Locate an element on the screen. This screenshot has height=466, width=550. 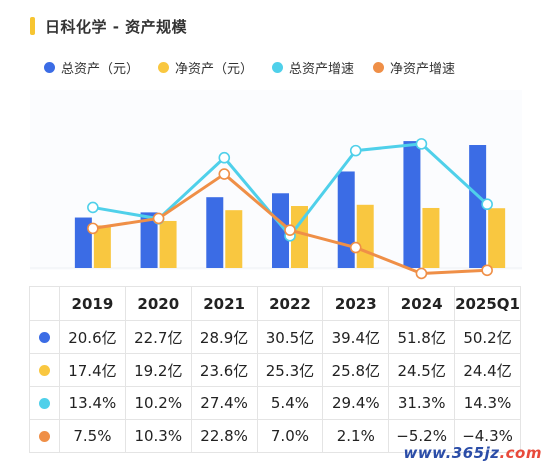
legend-marker-total-assets is located at coordinates (49, 67).